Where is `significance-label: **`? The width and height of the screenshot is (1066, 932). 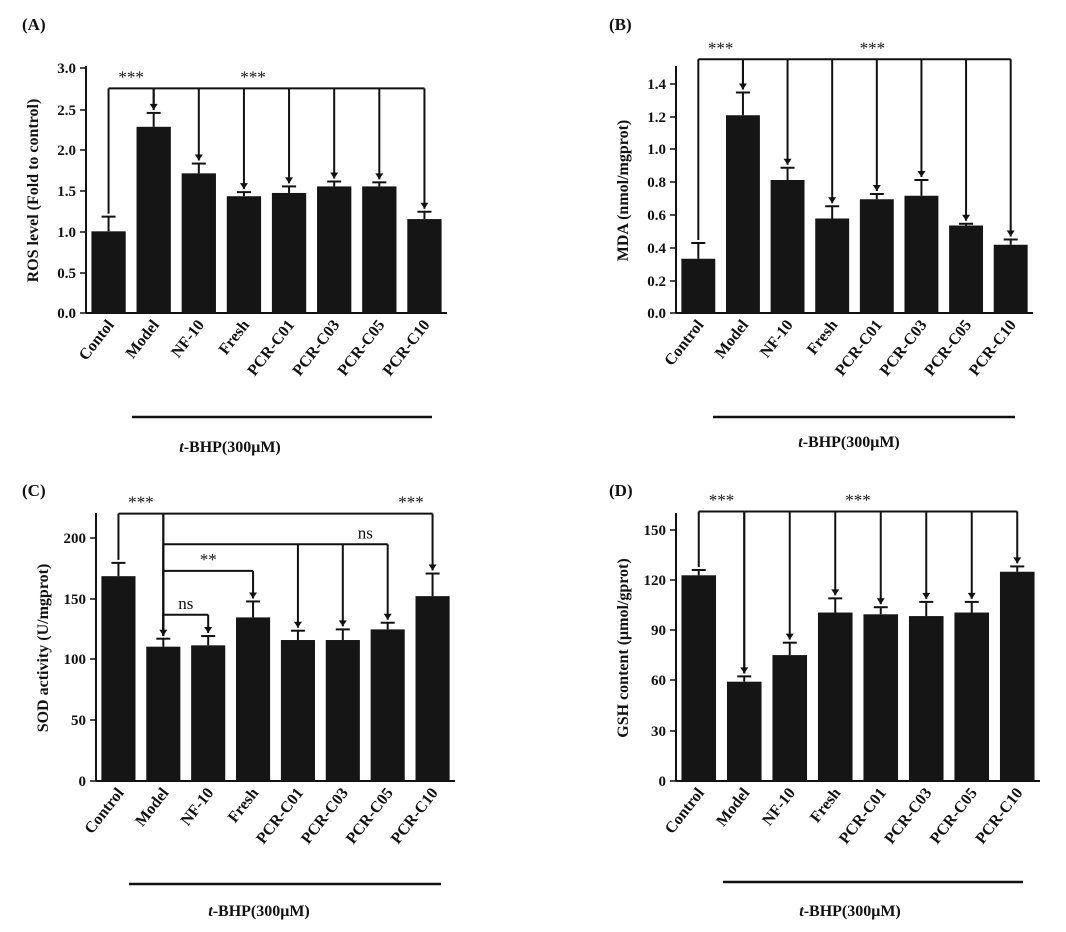
significance-label: ** is located at coordinates (208, 559).